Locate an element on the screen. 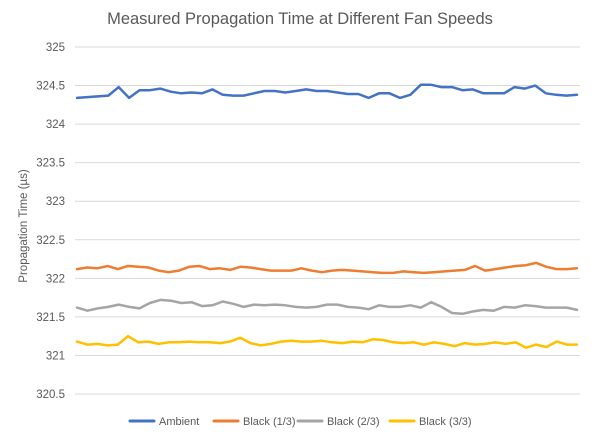  legend-label: Black (3/3) is located at coordinates (445, 422).